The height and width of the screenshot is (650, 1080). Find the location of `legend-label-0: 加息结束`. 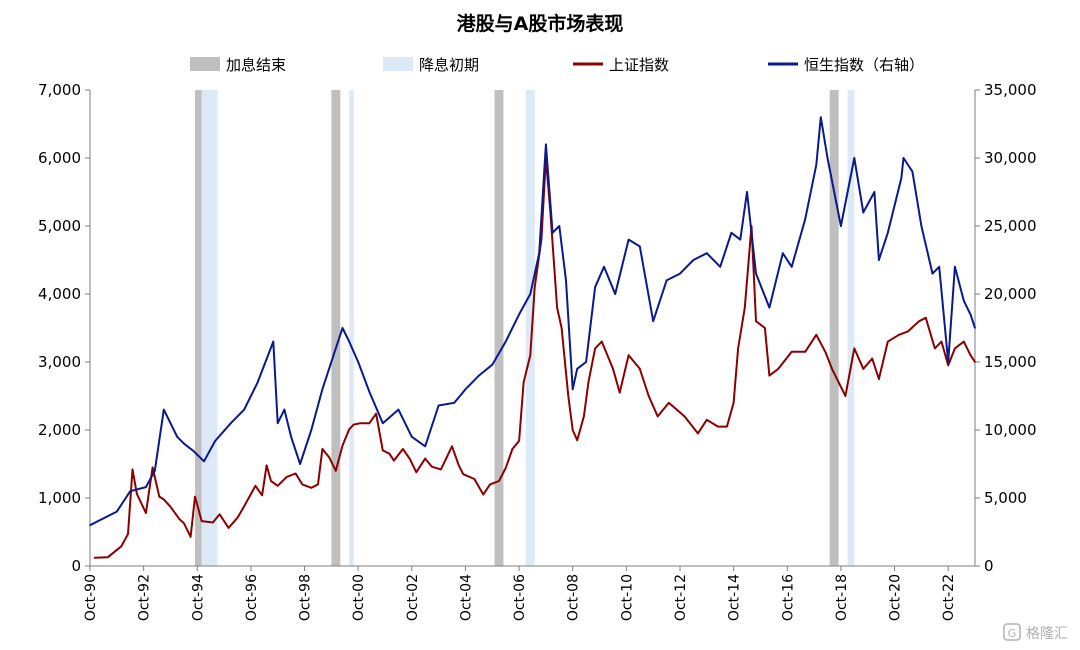

legend-label-0: 加息结束 is located at coordinates (256, 65).